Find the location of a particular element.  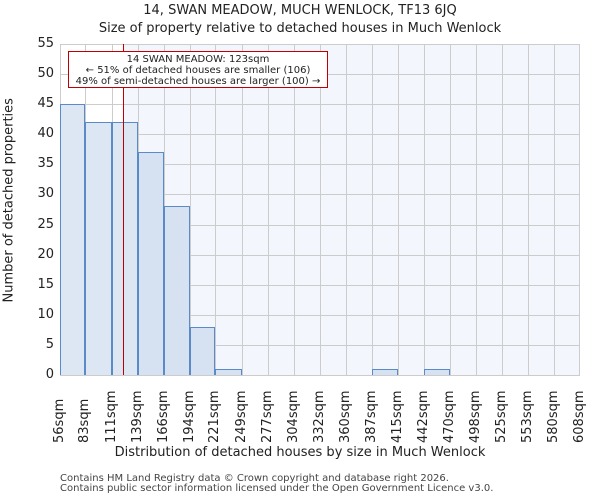

chart-title: 14, SWAN MEADOW, MUCH WENLOCK, TF13 6JQ is located at coordinates (300, 10).